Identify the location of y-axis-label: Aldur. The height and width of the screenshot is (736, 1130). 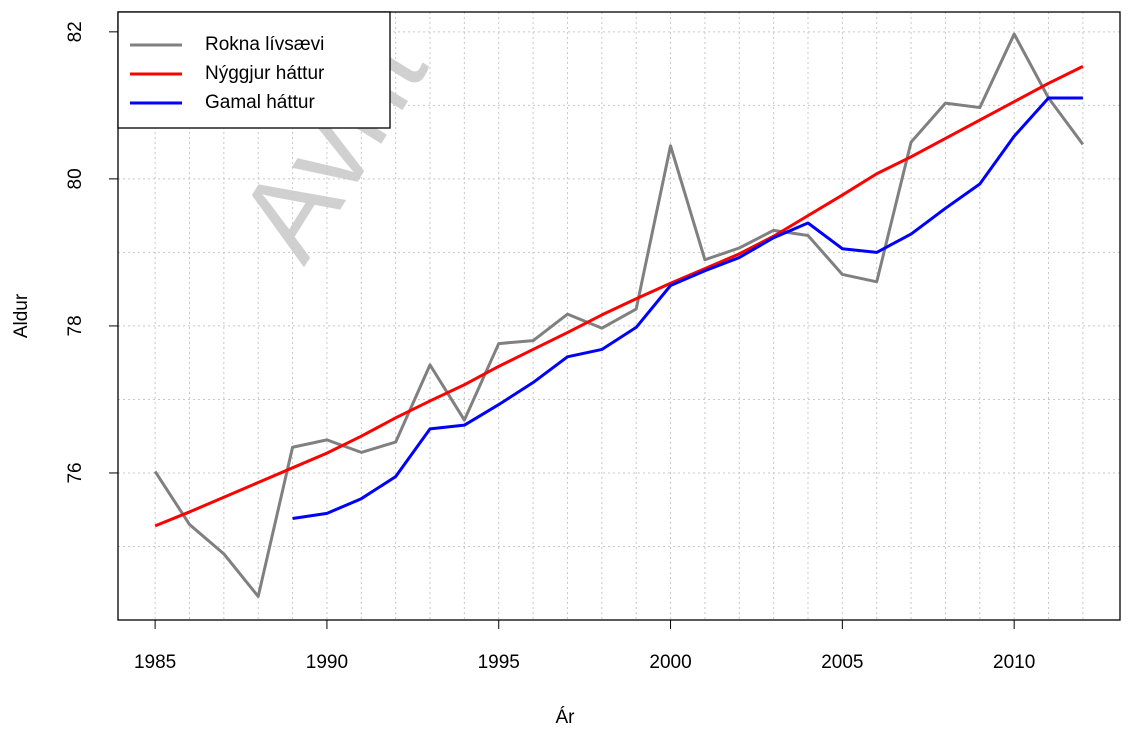
(21, 315).